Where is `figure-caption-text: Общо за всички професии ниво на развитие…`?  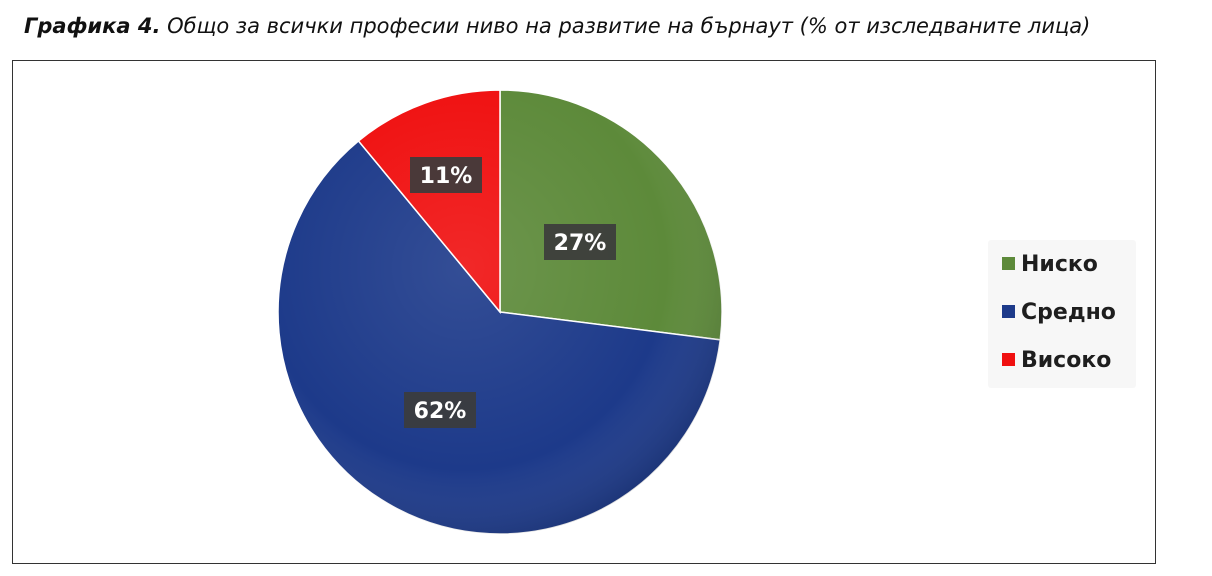
figure-caption-text: Общо за всички професии ниво на развитие… is located at coordinates (625, 26).